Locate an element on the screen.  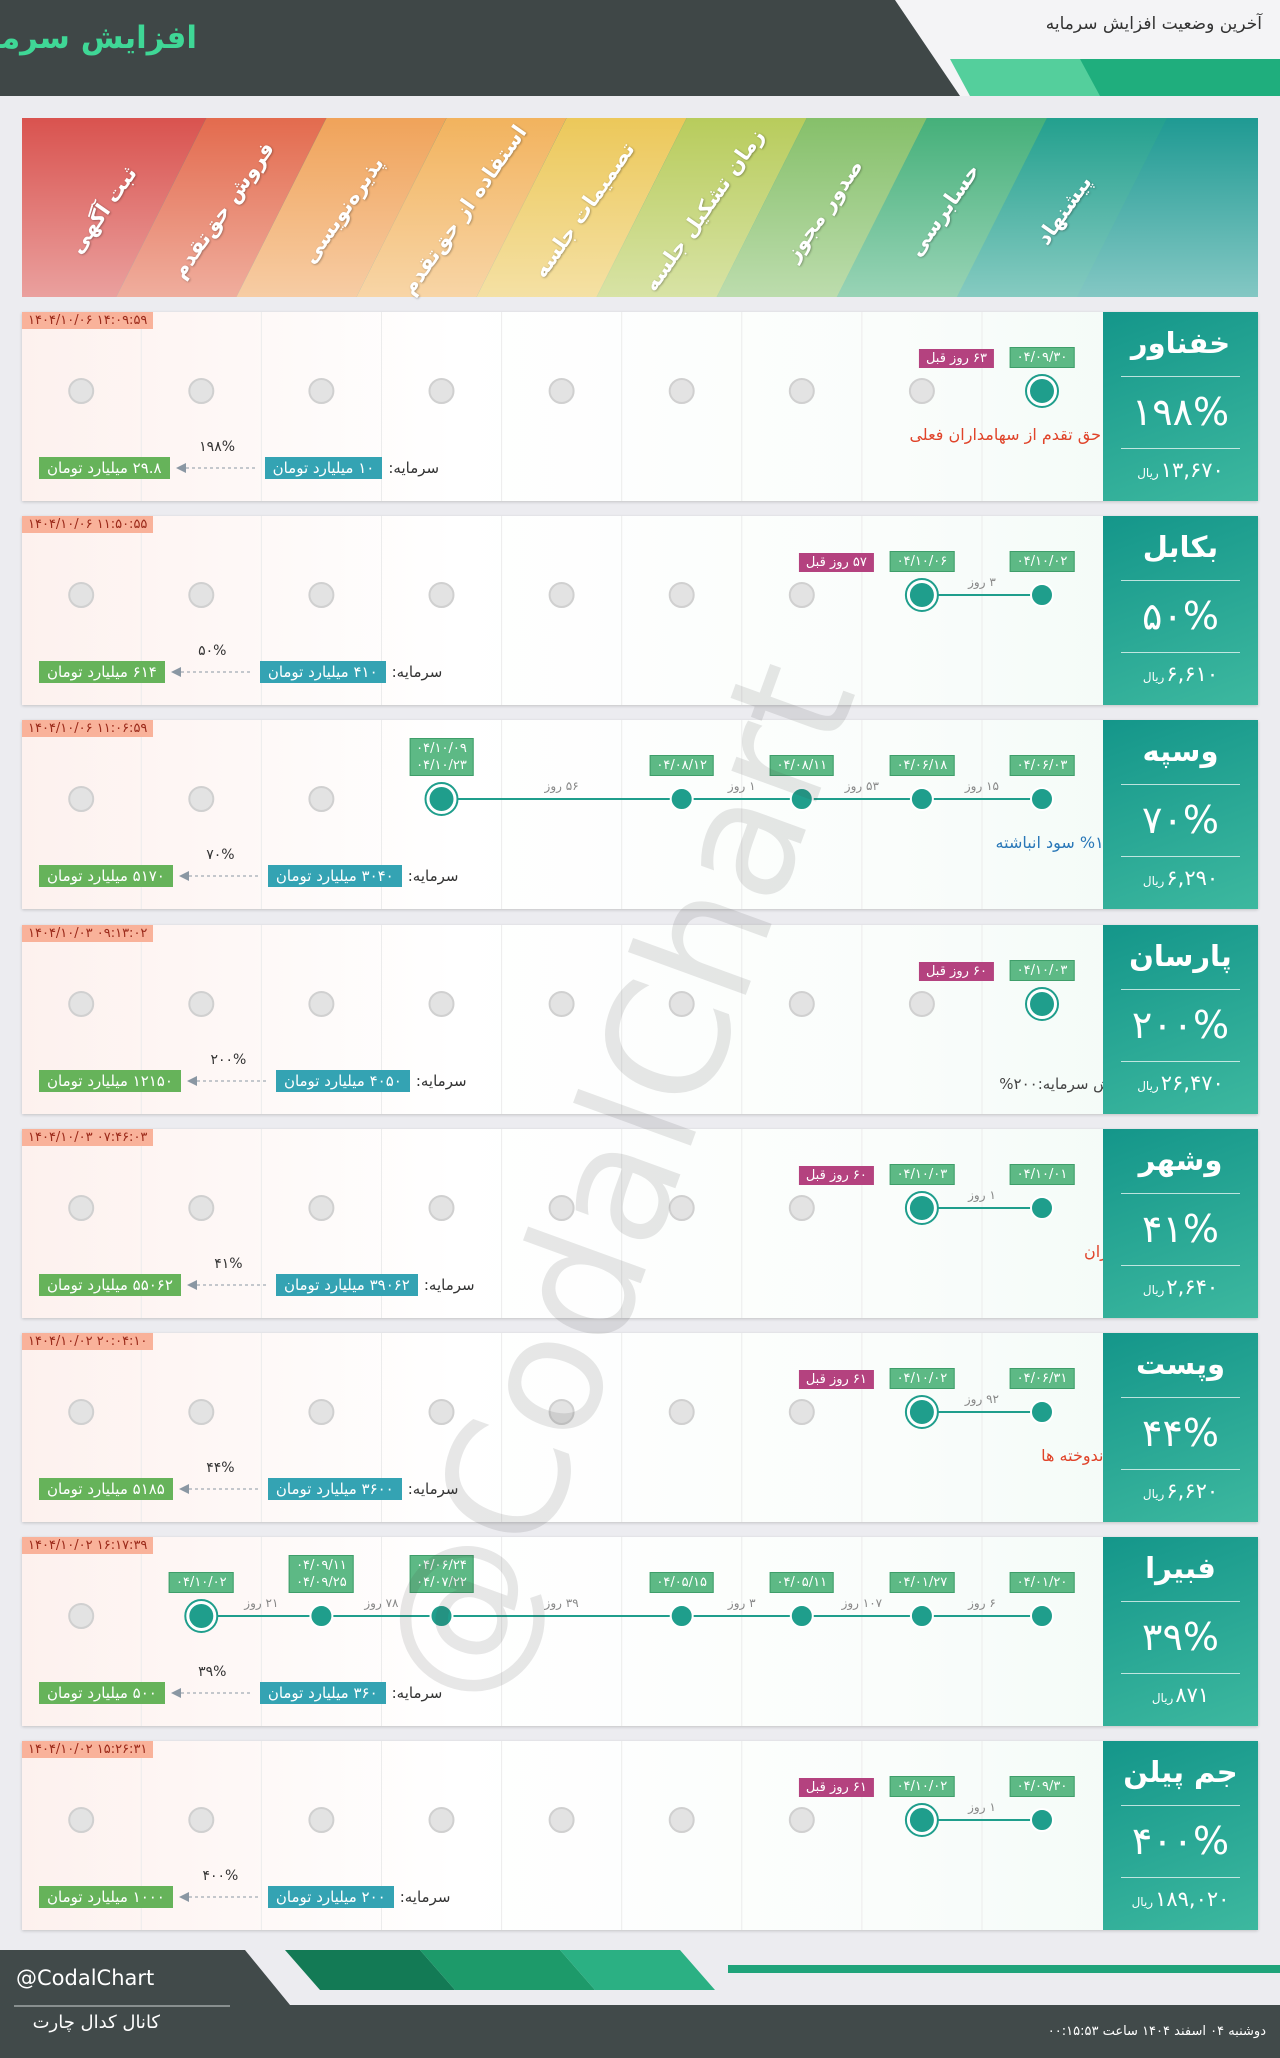
date-tag: ۰۴/۱۰/۰۲ is located at coordinates (922, 1787).